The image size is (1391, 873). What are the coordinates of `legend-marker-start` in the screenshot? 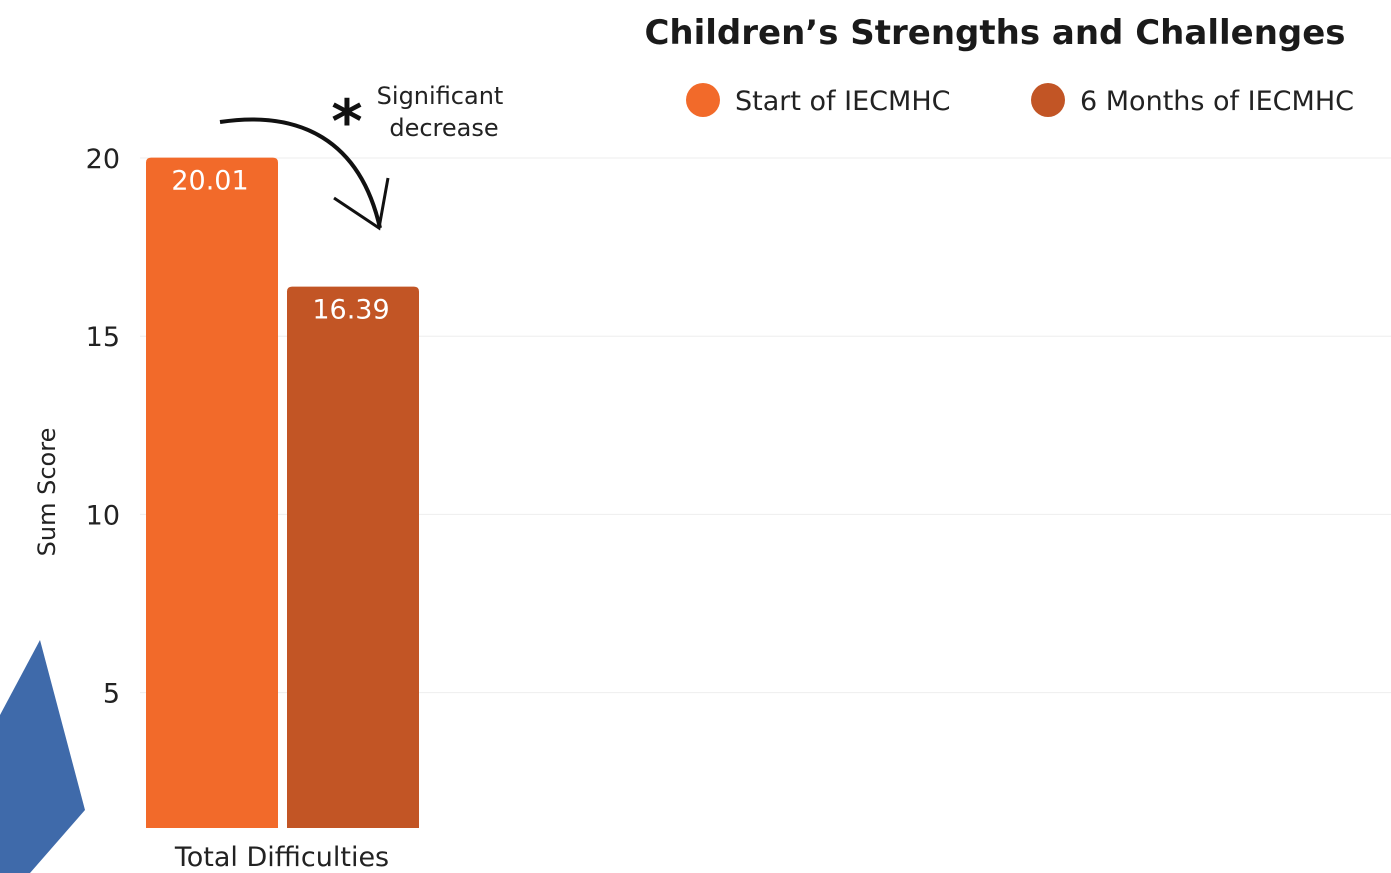 It's located at (703, 100).